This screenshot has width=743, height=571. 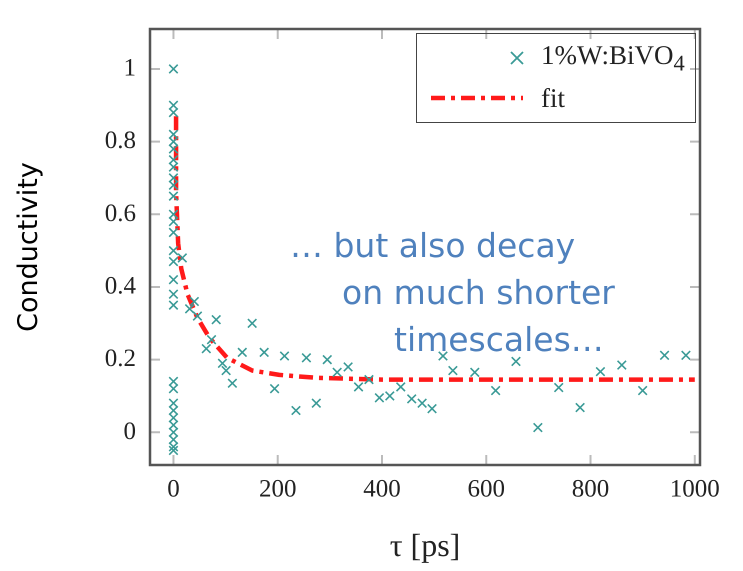 What do you see at coordinates (425, 545) in the screenshot?
I see `x-axis-title: τ [ps]` at bounding box center [425, 545].